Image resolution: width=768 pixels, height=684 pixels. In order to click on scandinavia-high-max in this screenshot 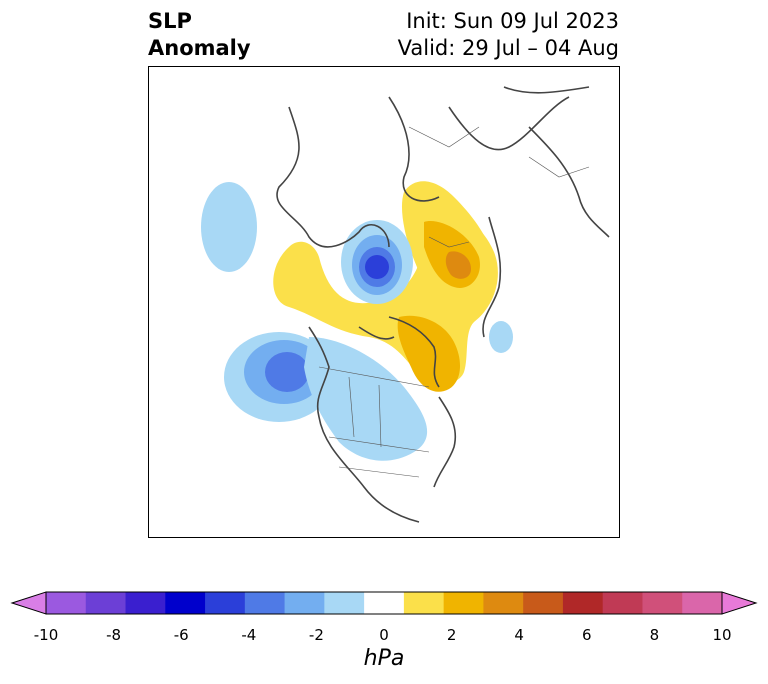, I will do `click(458, 265)`.